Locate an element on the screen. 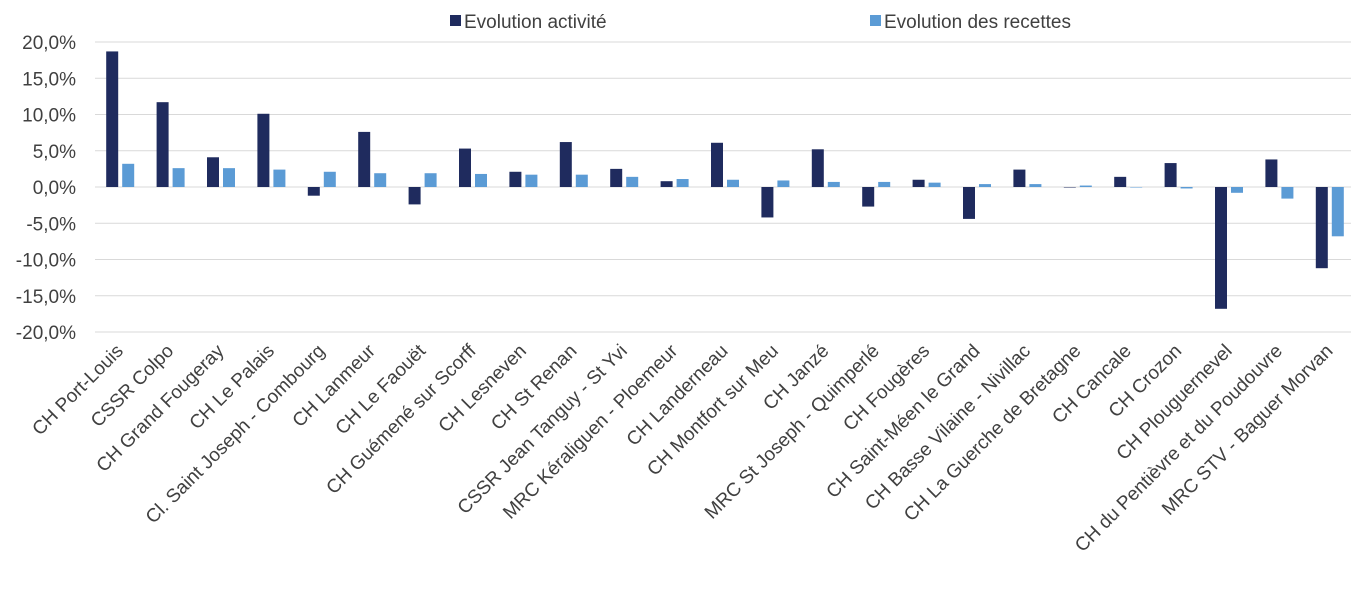 This screenshot has width=1351, height=589. y-tick-label: 10,0% is located at coordinates (49, 116).